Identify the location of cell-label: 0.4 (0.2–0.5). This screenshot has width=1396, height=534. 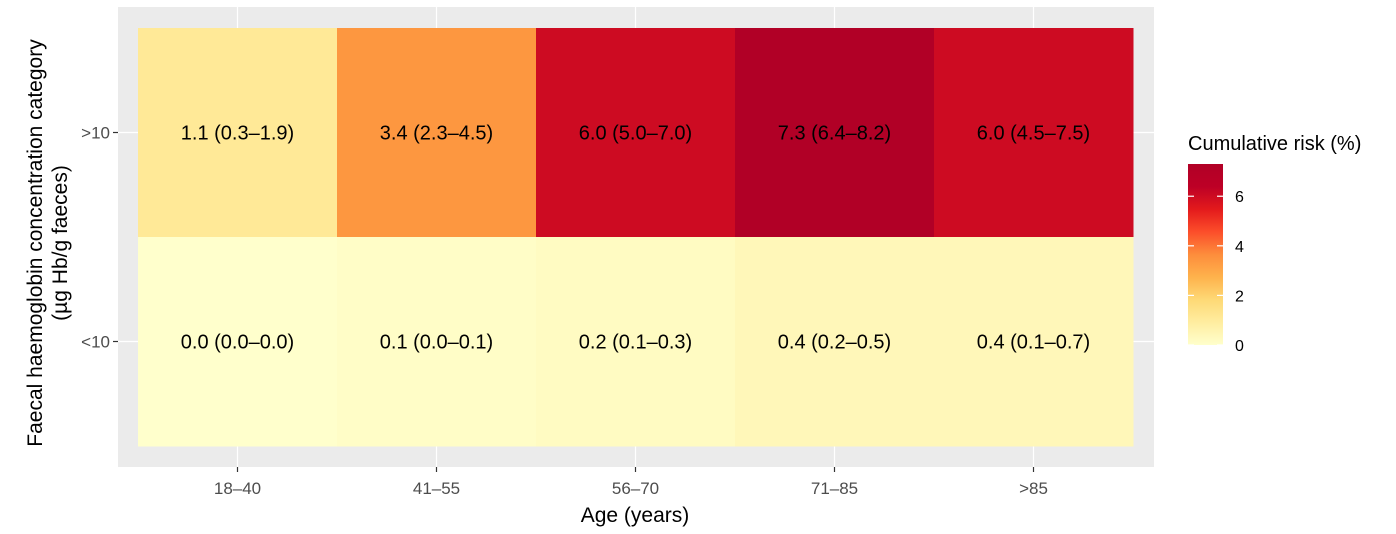
(834, 343).